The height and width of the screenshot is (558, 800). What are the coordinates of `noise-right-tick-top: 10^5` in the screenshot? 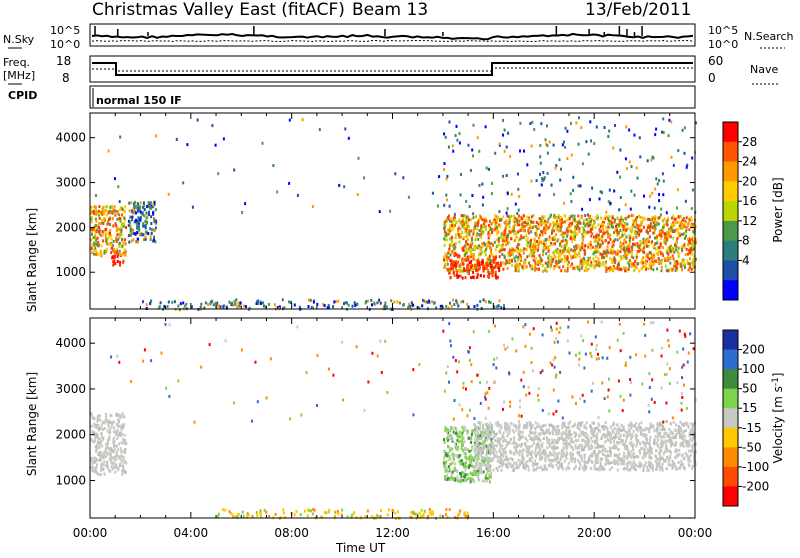 It's located at (723, 30).